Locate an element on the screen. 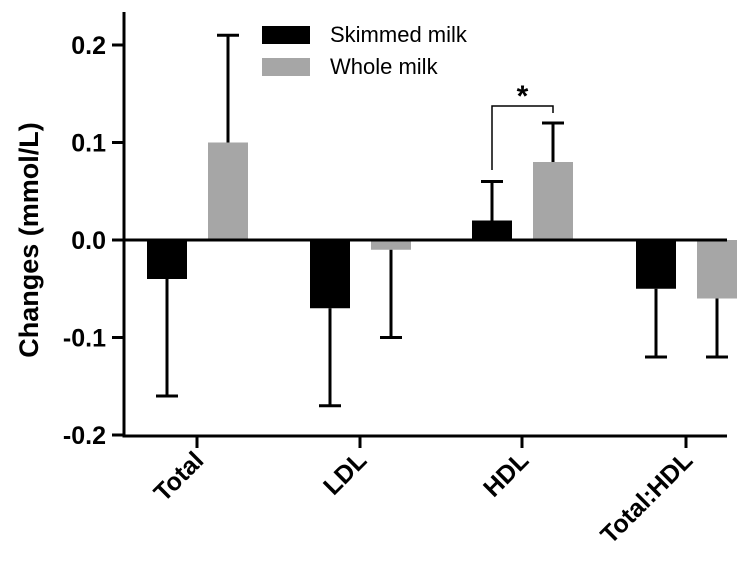 The width and height of the screenshot is (753, 574). legend-label-skimmed-milk: Skimmed milk is located at coordinates (399, 34).